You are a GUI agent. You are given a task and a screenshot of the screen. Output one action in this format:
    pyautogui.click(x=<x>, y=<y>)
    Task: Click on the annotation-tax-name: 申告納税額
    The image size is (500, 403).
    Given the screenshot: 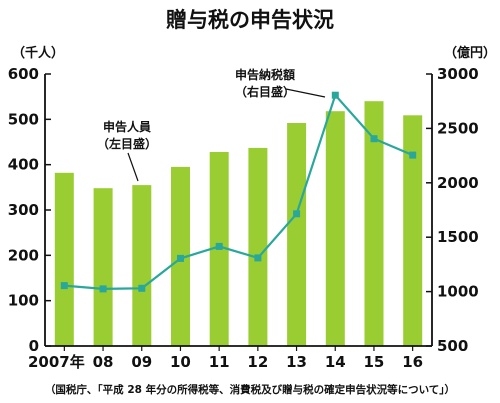 What is the action you would take?
    pyautogui.click(x=265, y=74)
    